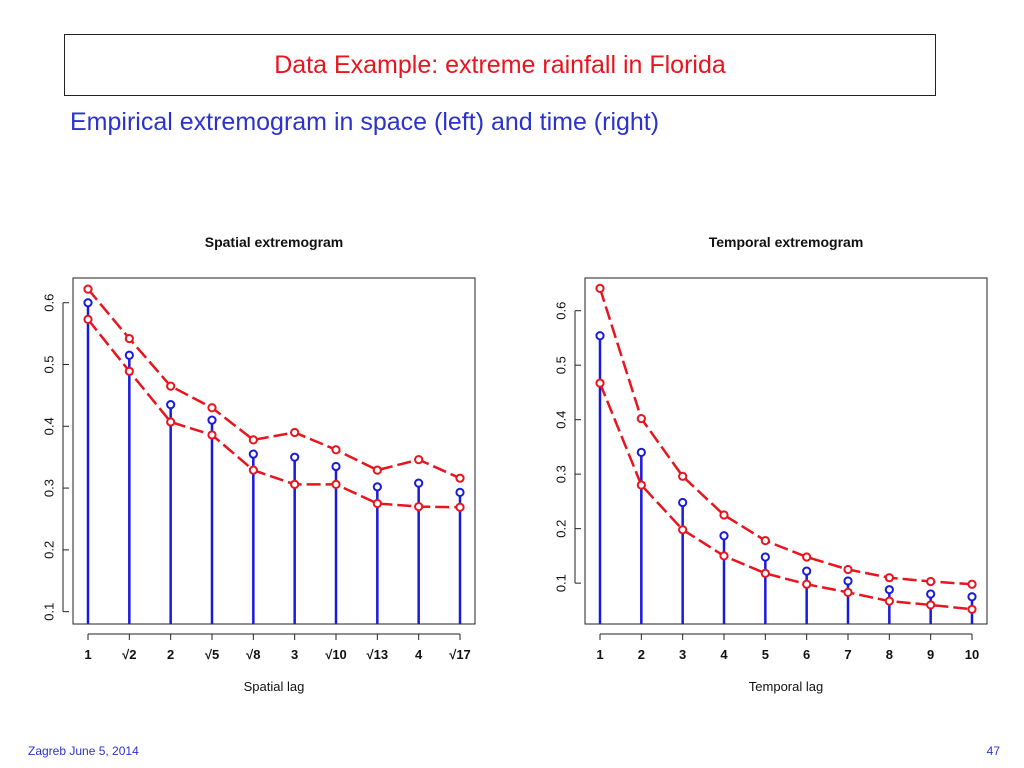 The image size is (1024, 768). What do you see at coordinates (212, 654) in the screenshot?
I see `x-tick-label: √5` at bounding box center [212, 654].